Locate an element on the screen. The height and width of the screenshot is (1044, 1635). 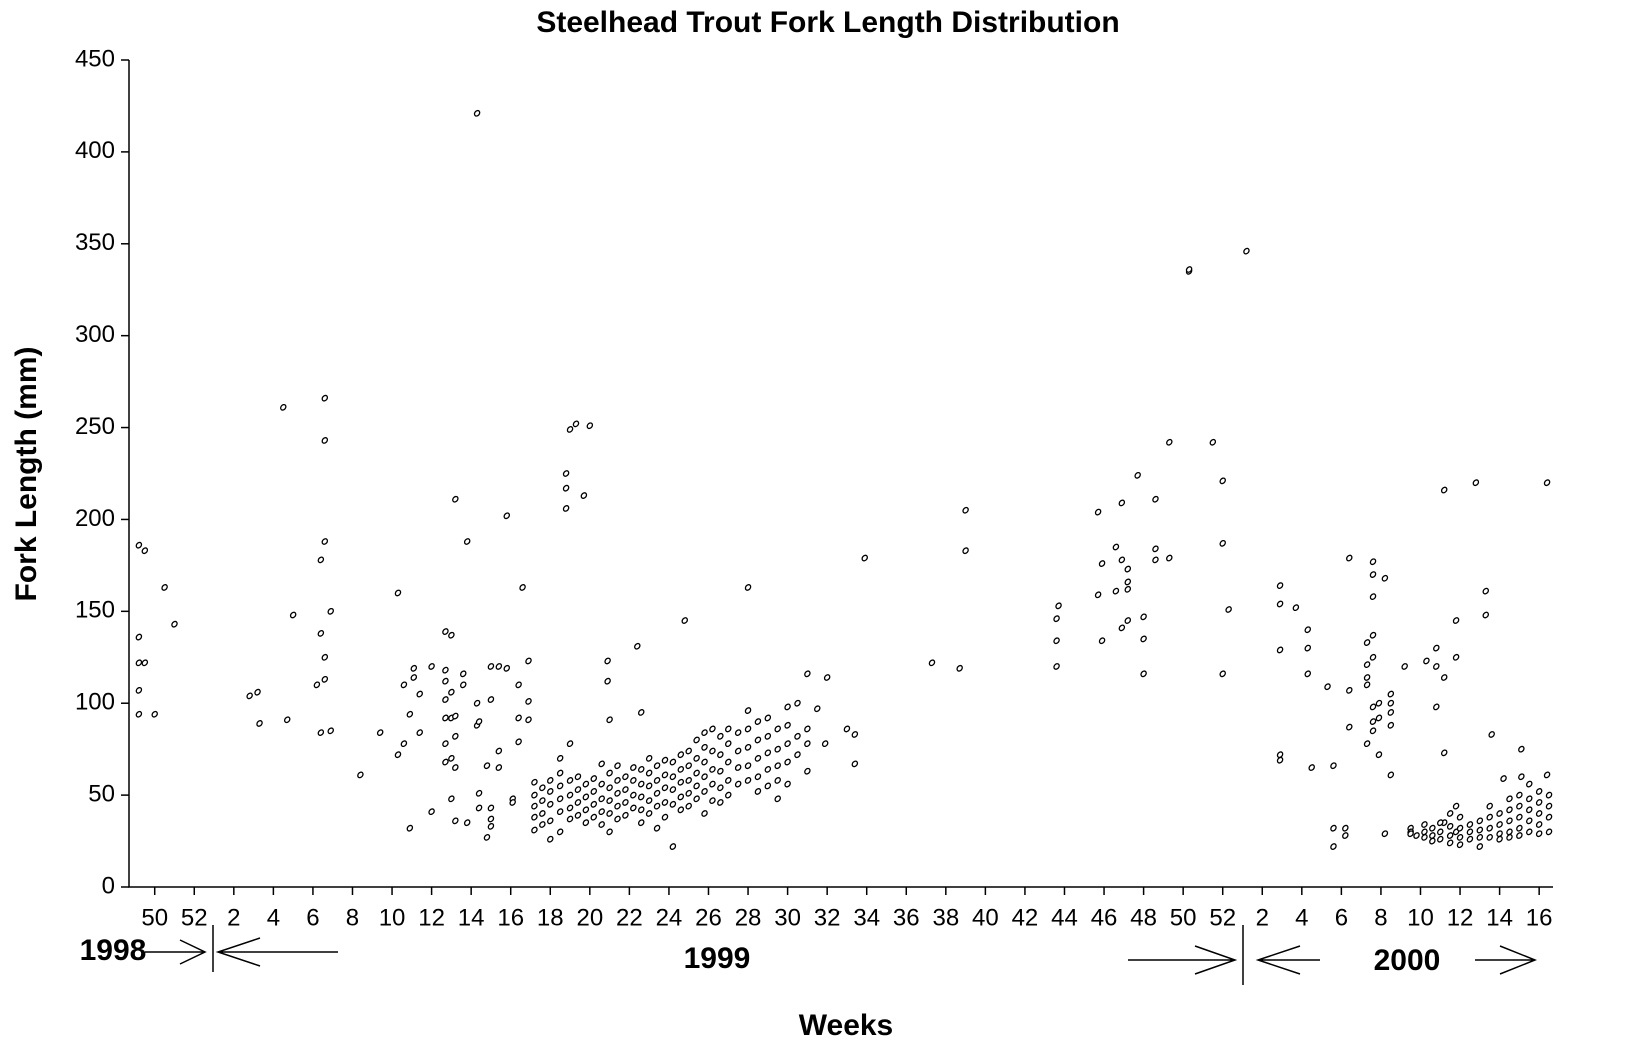
y-tick-label: 250 is located at coordinates (95, 426).